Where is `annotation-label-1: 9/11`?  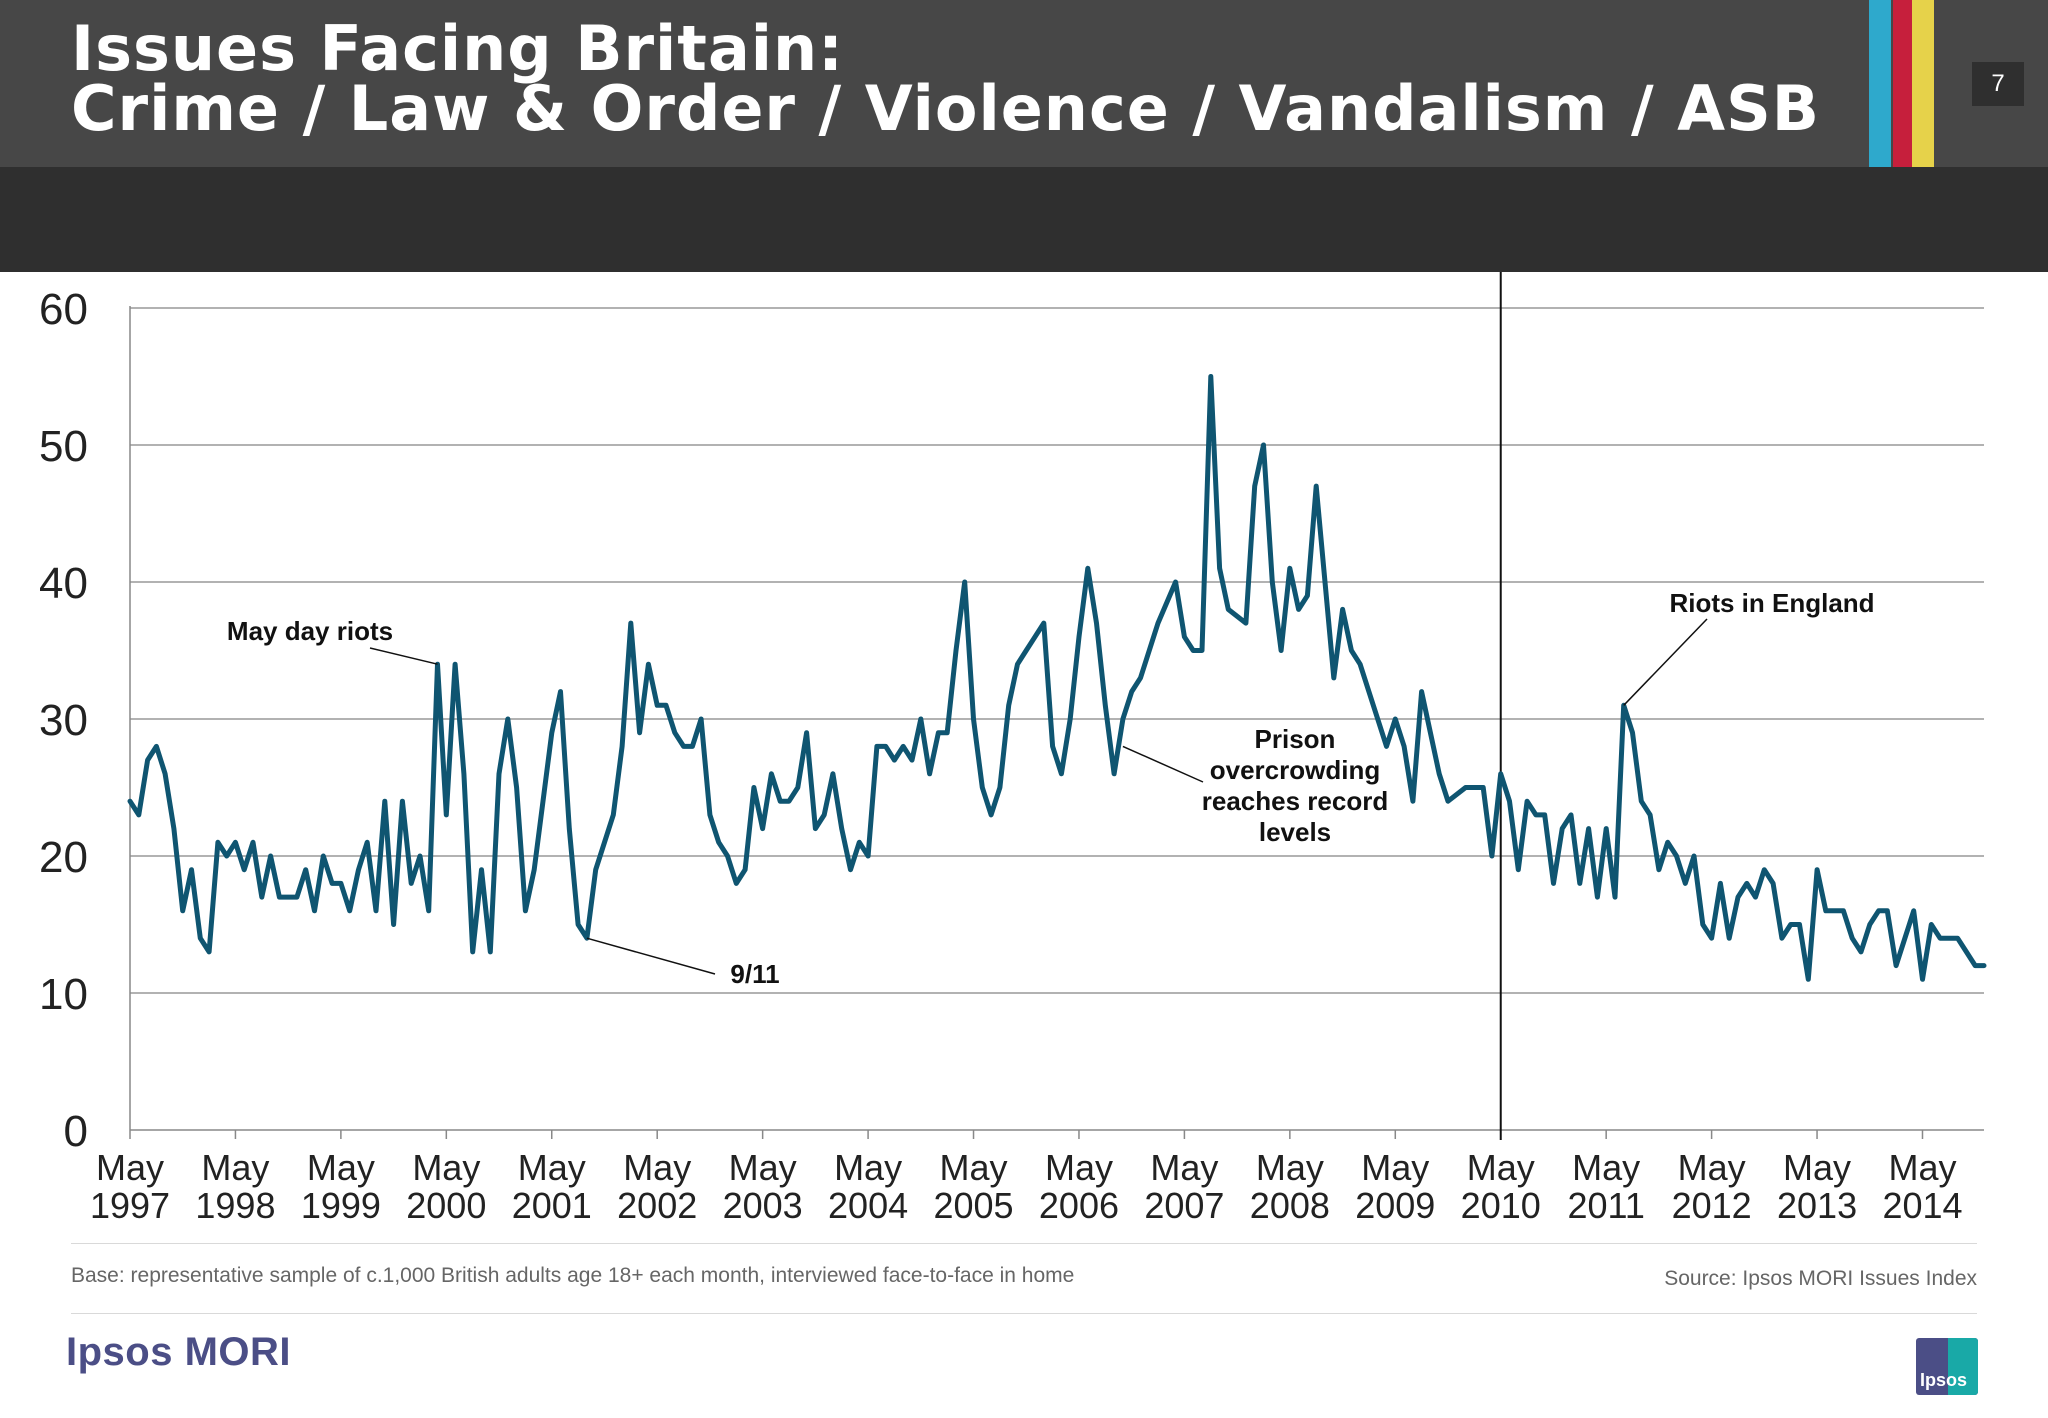
annotation-label-1: 9/11 is located at coordinates (754, 974).